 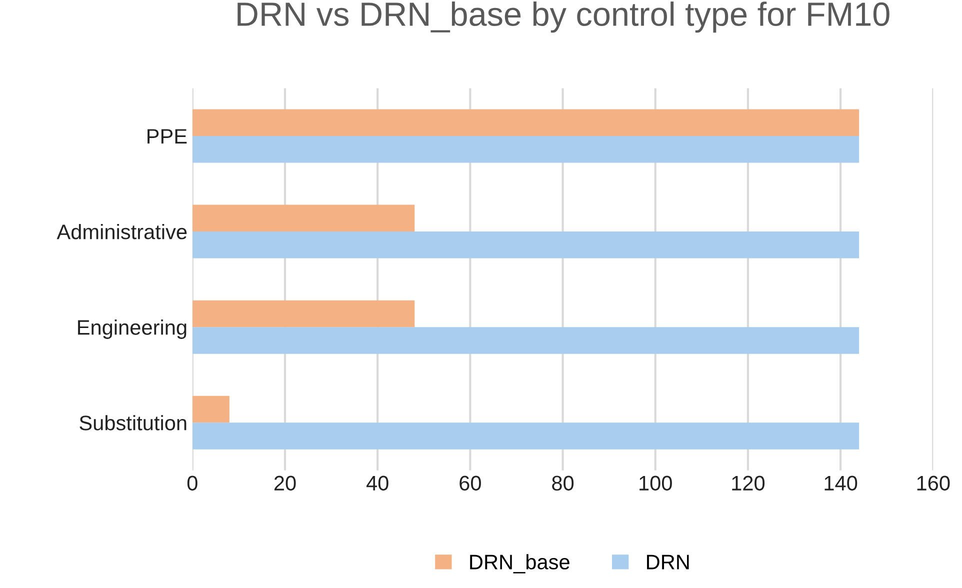 What do you see at coordinates (841, 483) in the screenshot?
I see `x-tick-label: 140` at bounding box center [841, 483].